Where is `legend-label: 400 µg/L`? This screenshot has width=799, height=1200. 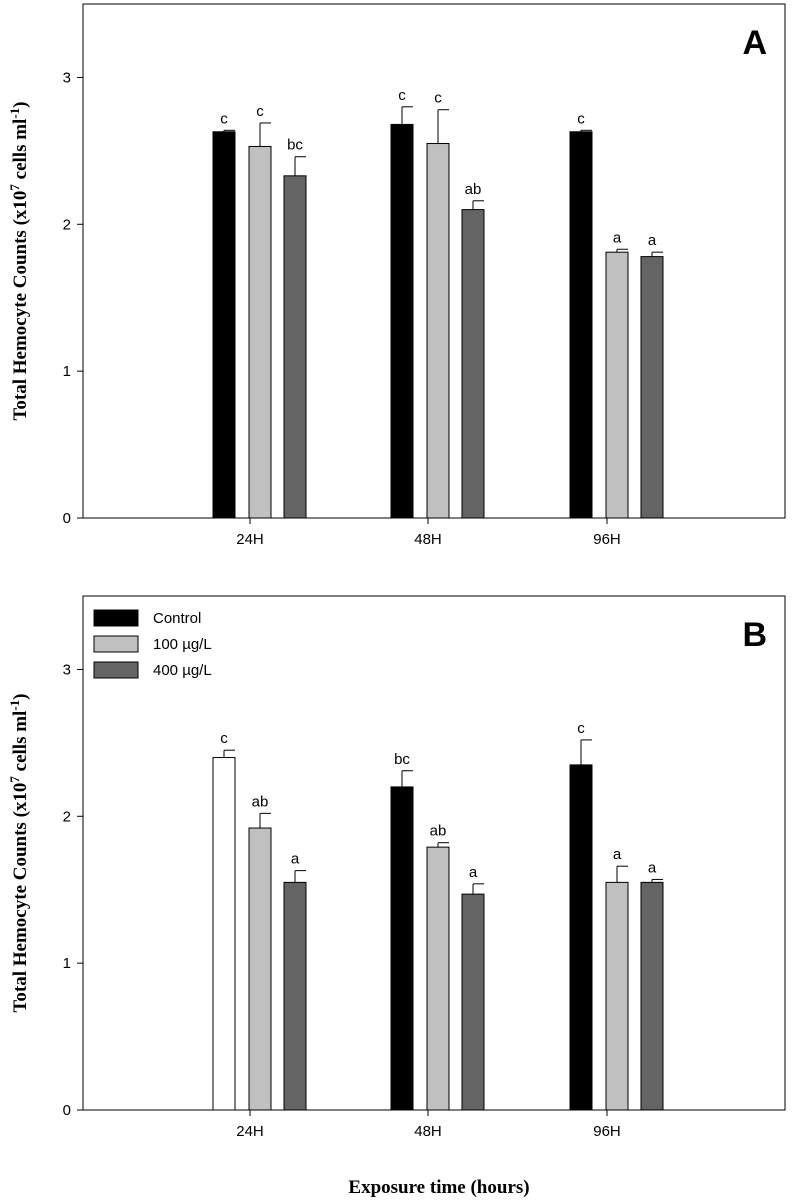 legend-label: 400 µg/L is located at coordinates (182, 670).